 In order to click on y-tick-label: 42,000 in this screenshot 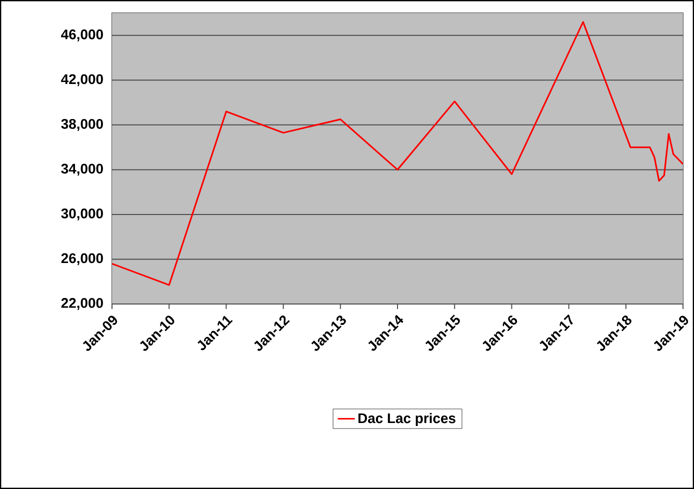, I will do `click(82, 80)`.